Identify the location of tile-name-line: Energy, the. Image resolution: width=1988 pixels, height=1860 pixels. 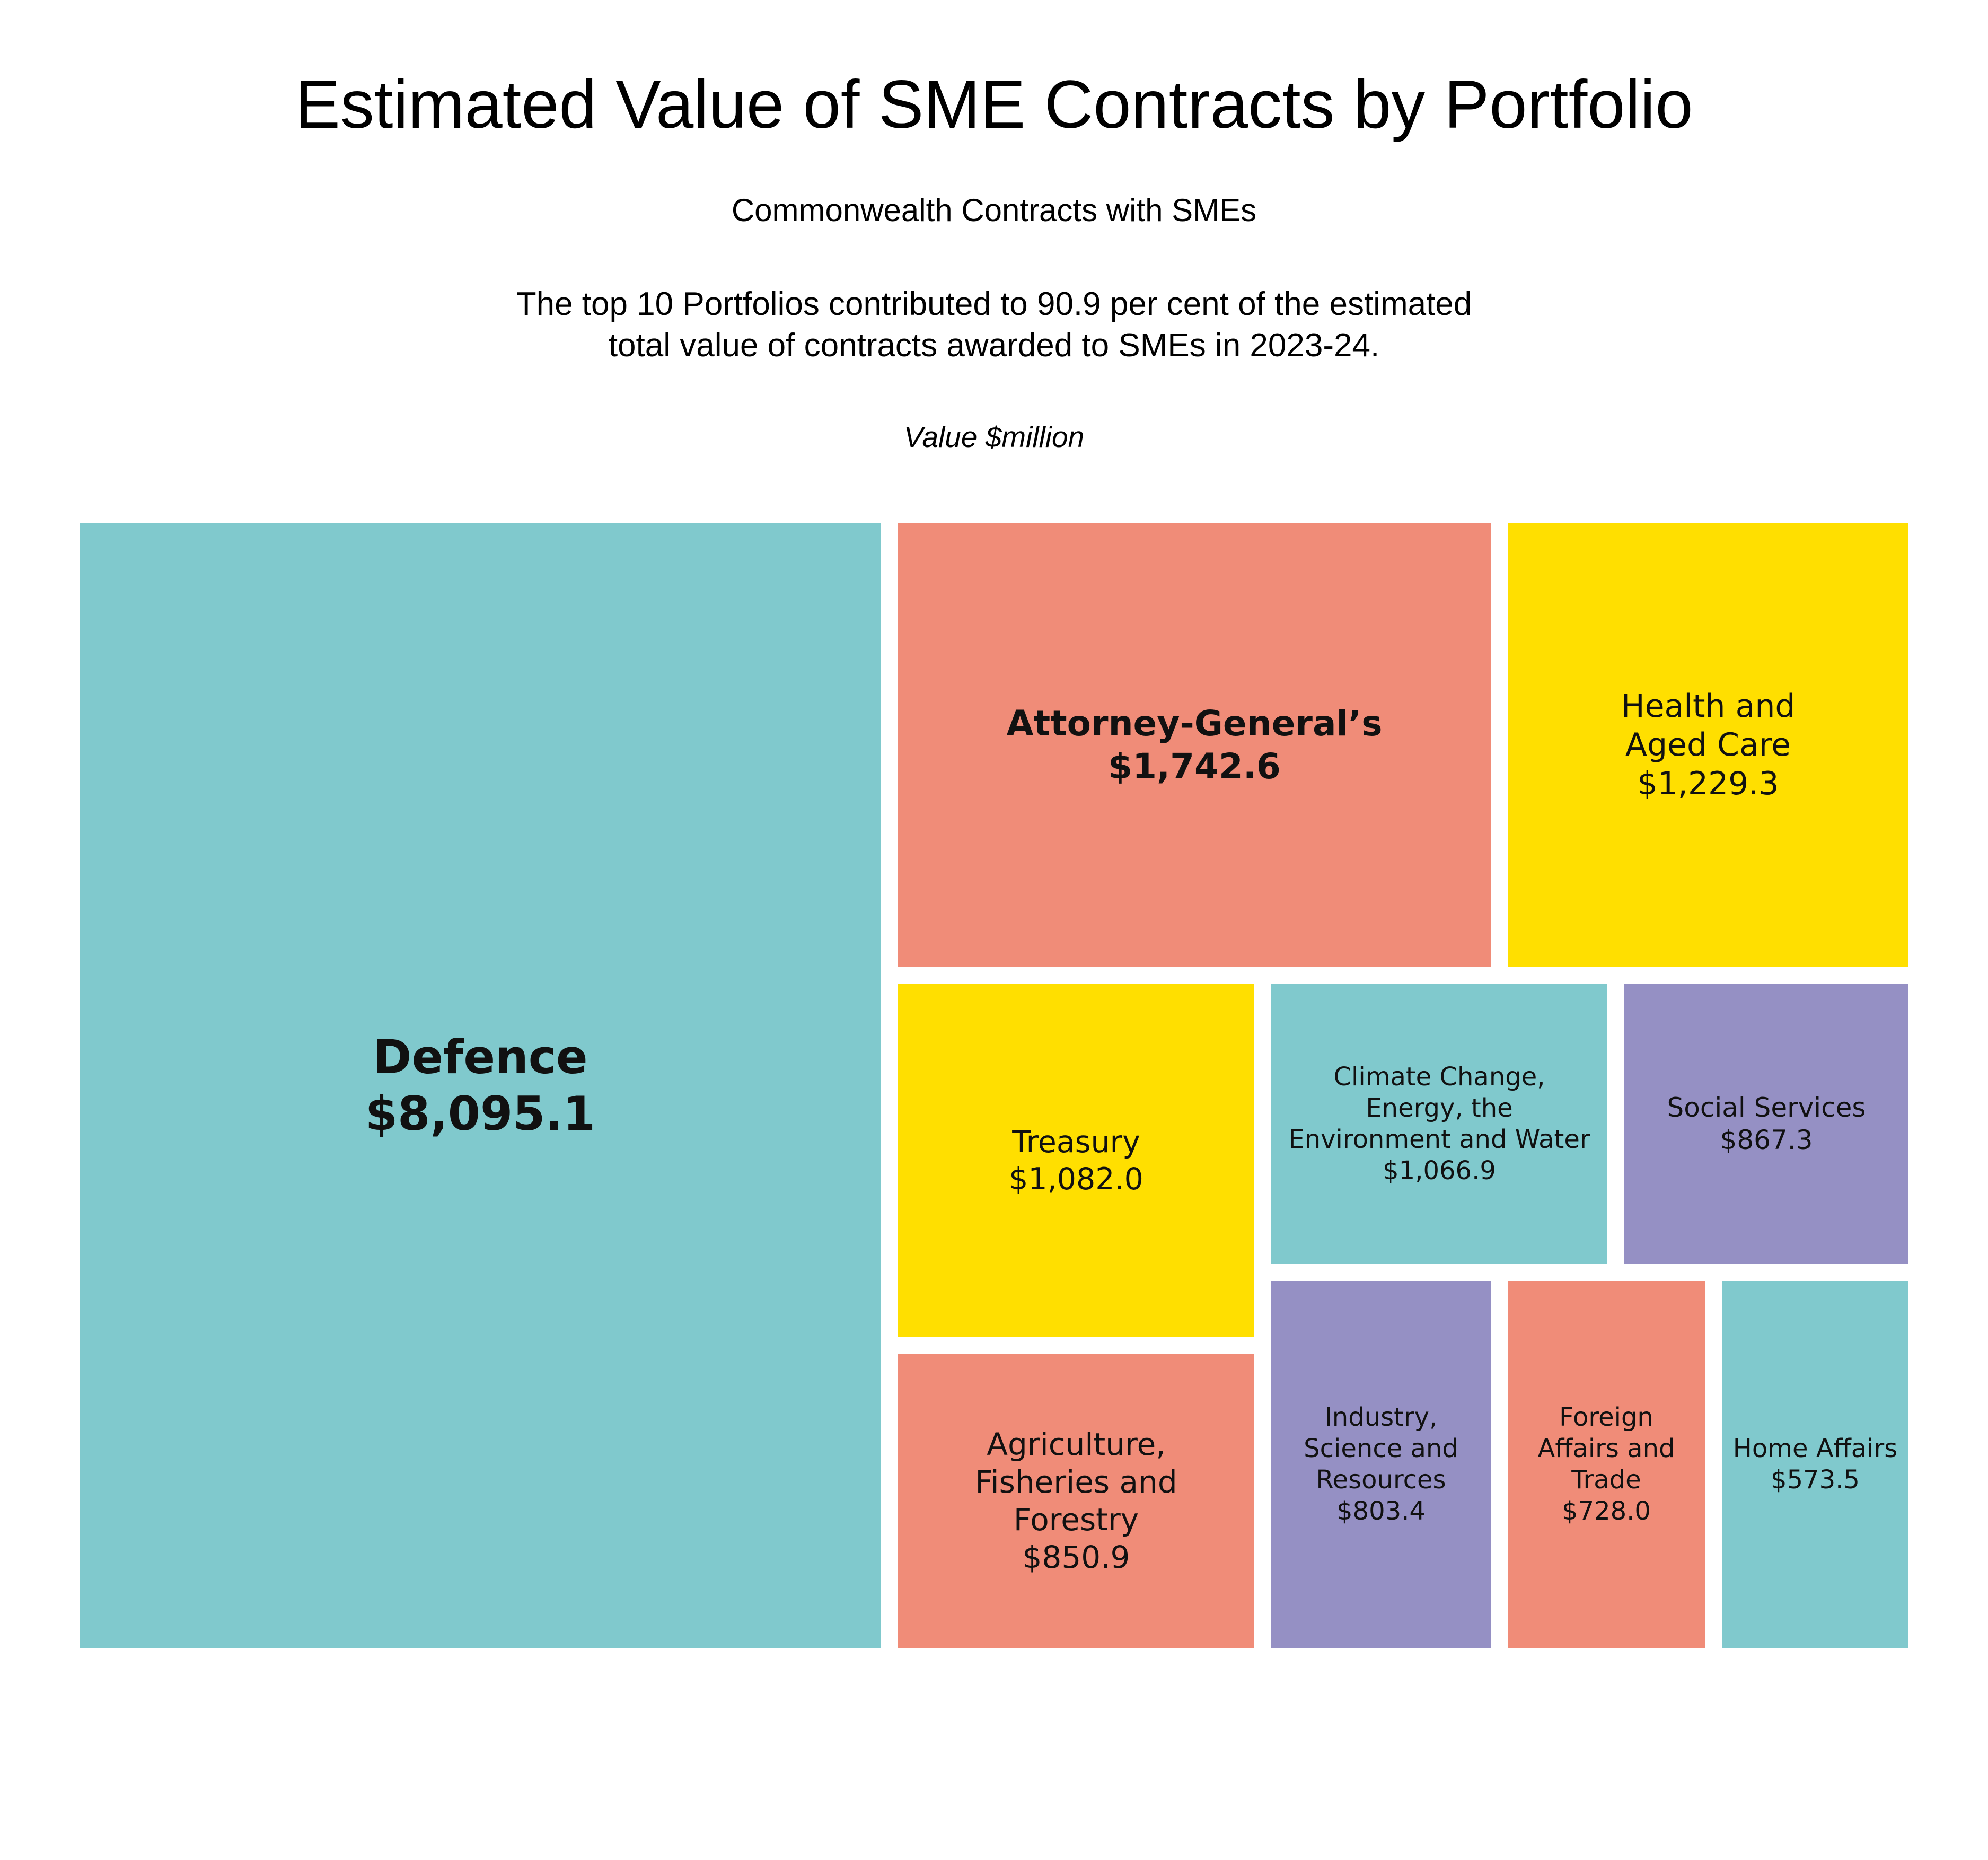
(1439, 1108).